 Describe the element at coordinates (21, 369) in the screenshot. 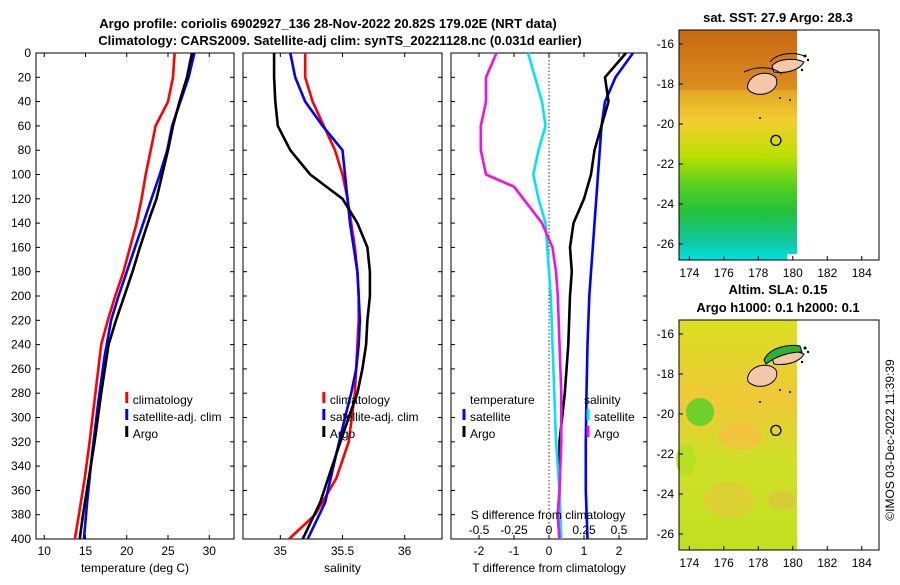

I see `y-tick-label: 260` at that location.